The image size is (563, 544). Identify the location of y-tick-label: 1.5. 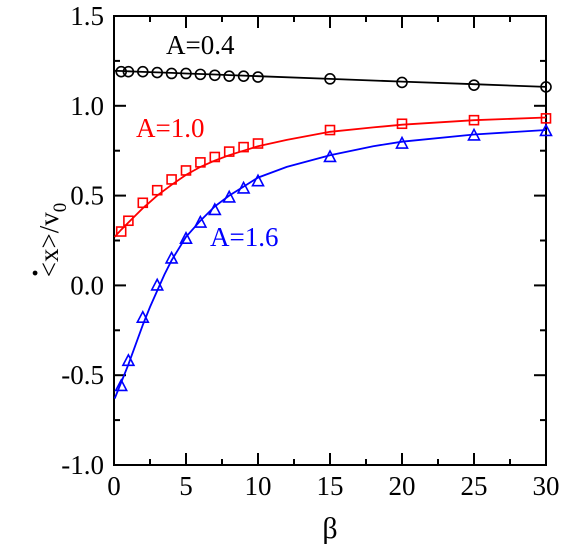
(87, 16).